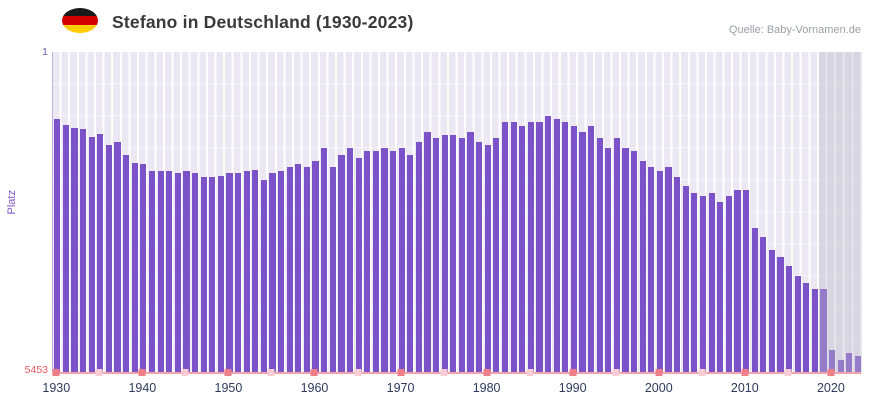 The image size is (873, 412). What do you see at coordinates (453, 253) in the screenshot?
I see `bar-1976` at bounding box center [453, 253].